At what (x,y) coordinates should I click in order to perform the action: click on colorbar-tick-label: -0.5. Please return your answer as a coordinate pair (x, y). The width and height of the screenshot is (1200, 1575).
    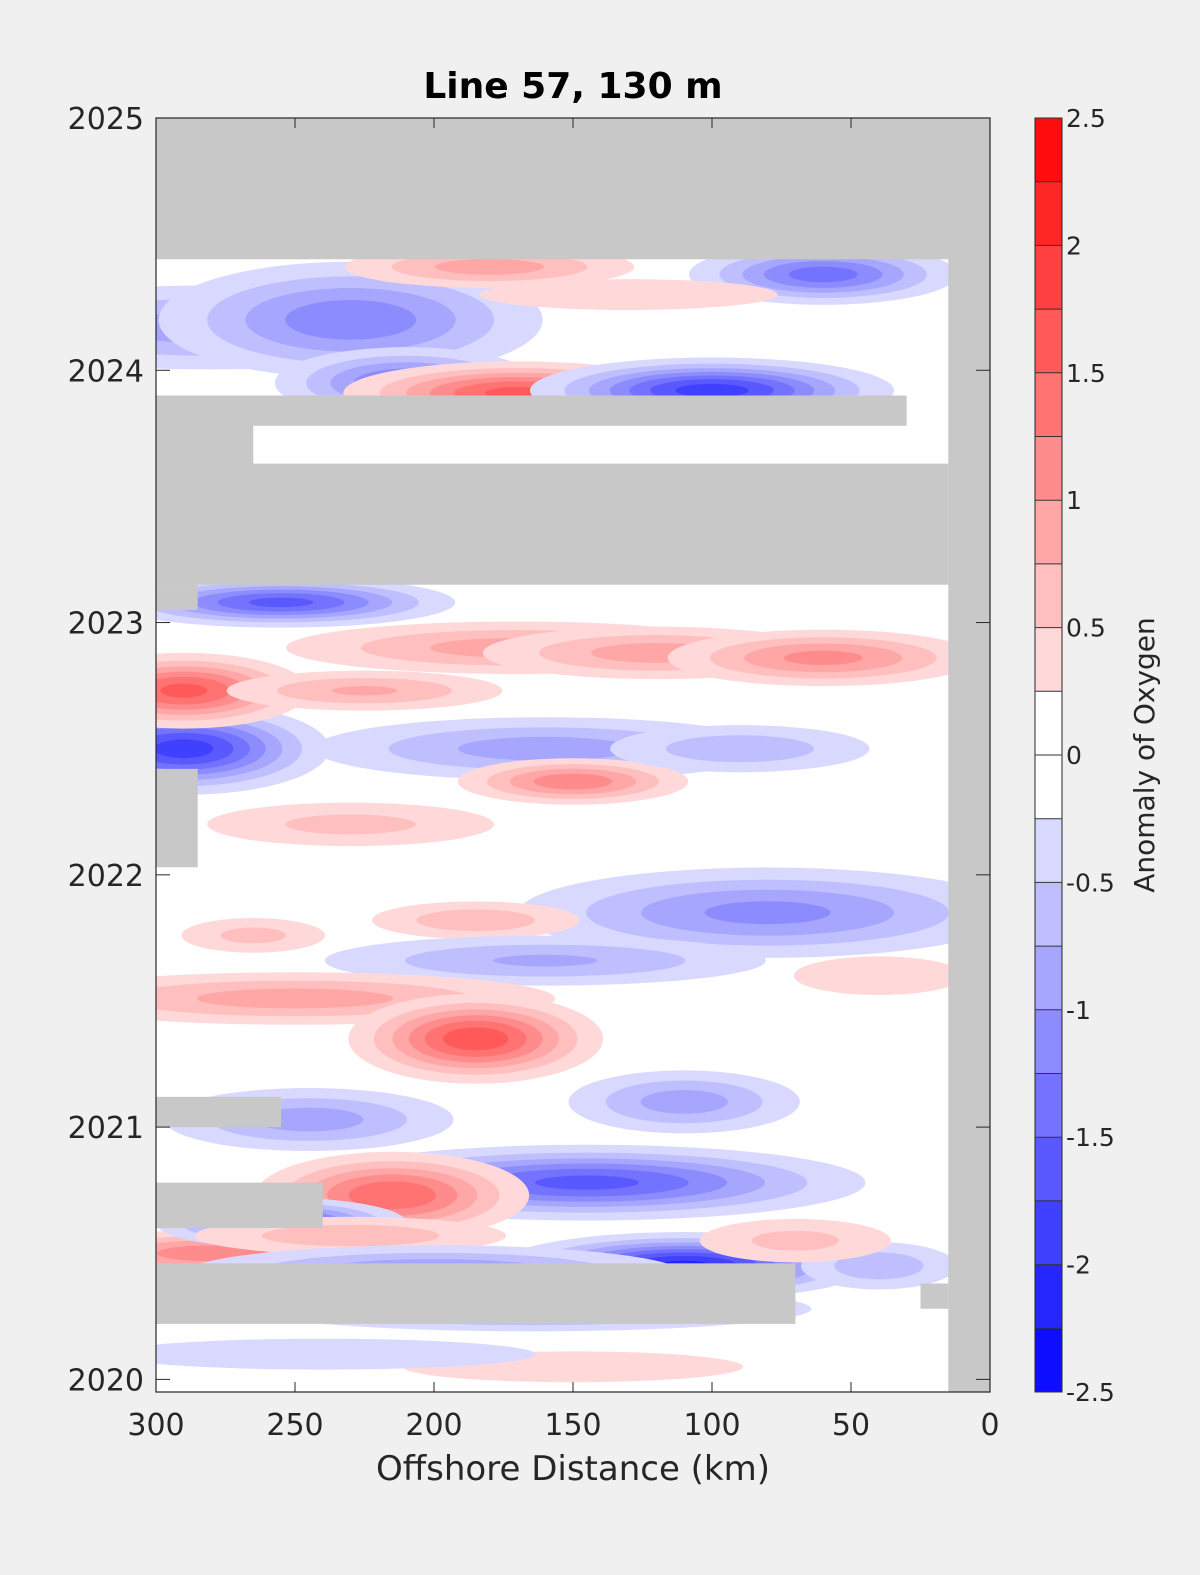
    Looking at the image, I should click on (1090, 882).